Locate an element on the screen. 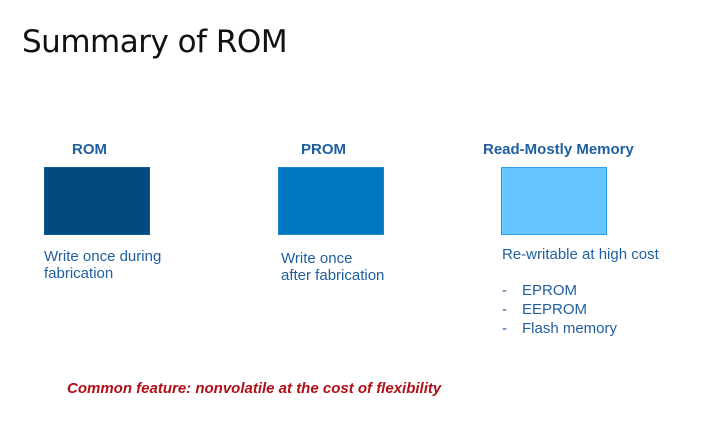 Image resolution: width=721 pixels, height=427 pixels. rom-swatch is located at coordinates (97, 201).